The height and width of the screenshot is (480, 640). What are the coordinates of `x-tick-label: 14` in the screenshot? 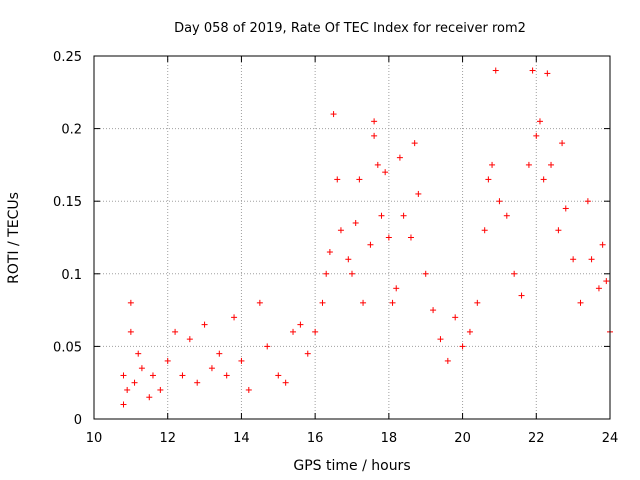 It's located at (241, 438).